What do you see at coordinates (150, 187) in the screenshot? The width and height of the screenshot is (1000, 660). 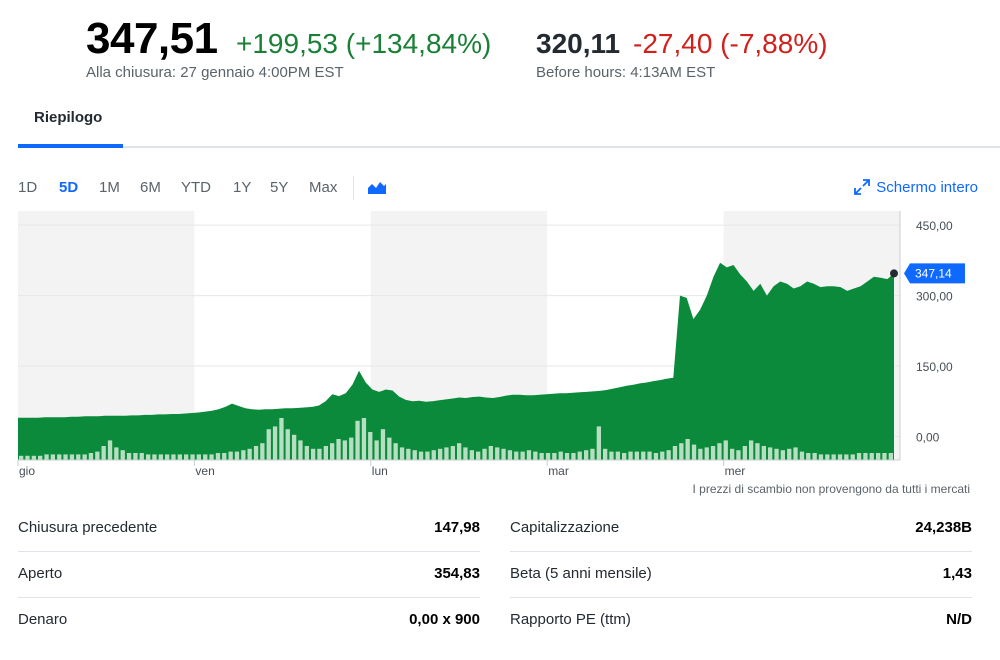 I see `range-button-6m: 6M` at bounding box center [150, 187].